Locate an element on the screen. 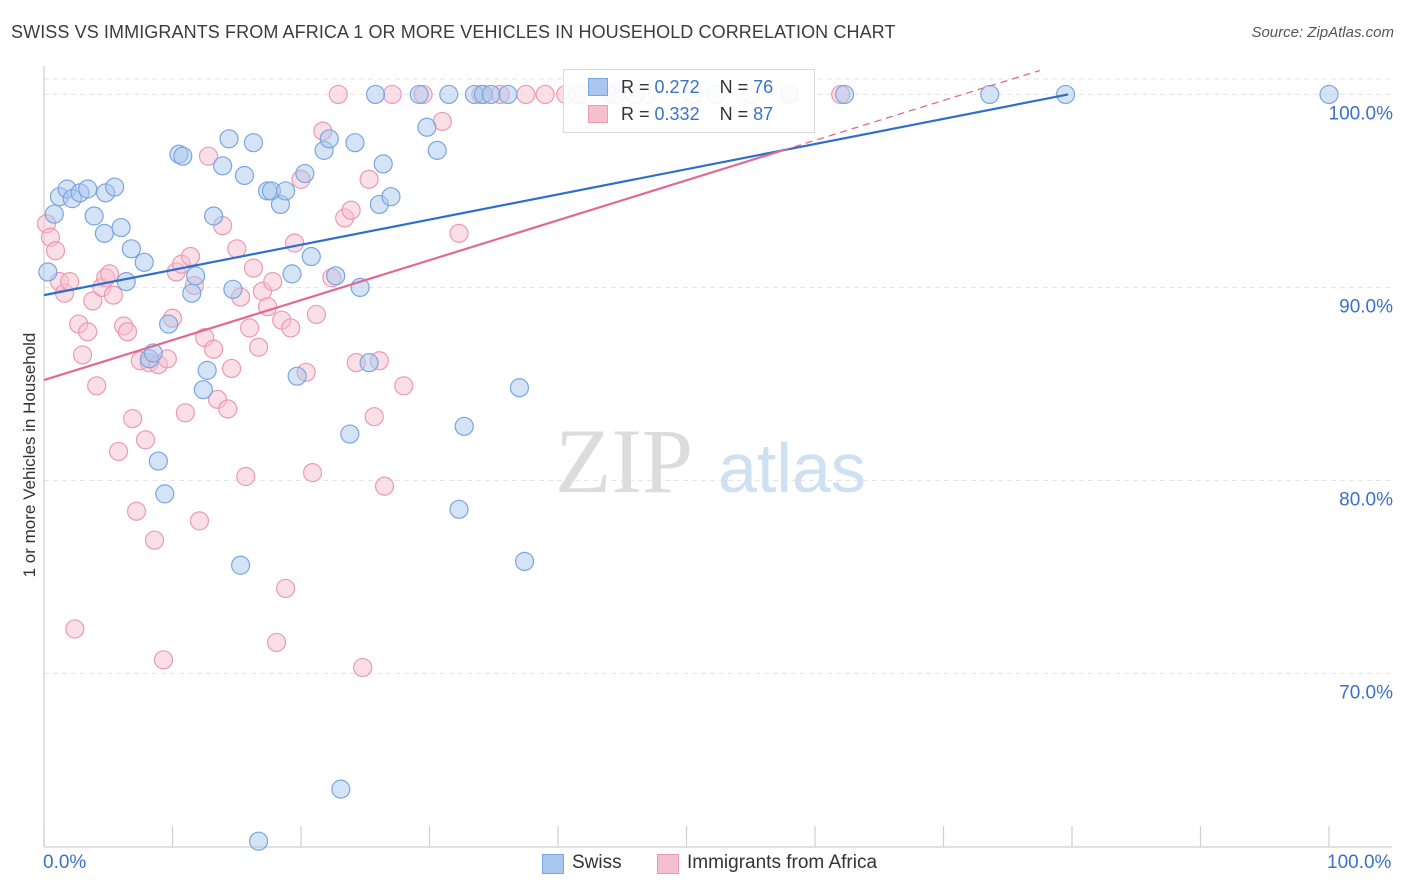 This screenshot has height=892, width=1406. legend-text-swiss: R = 0.272 N = 76 is located at coordinates (697, 87).